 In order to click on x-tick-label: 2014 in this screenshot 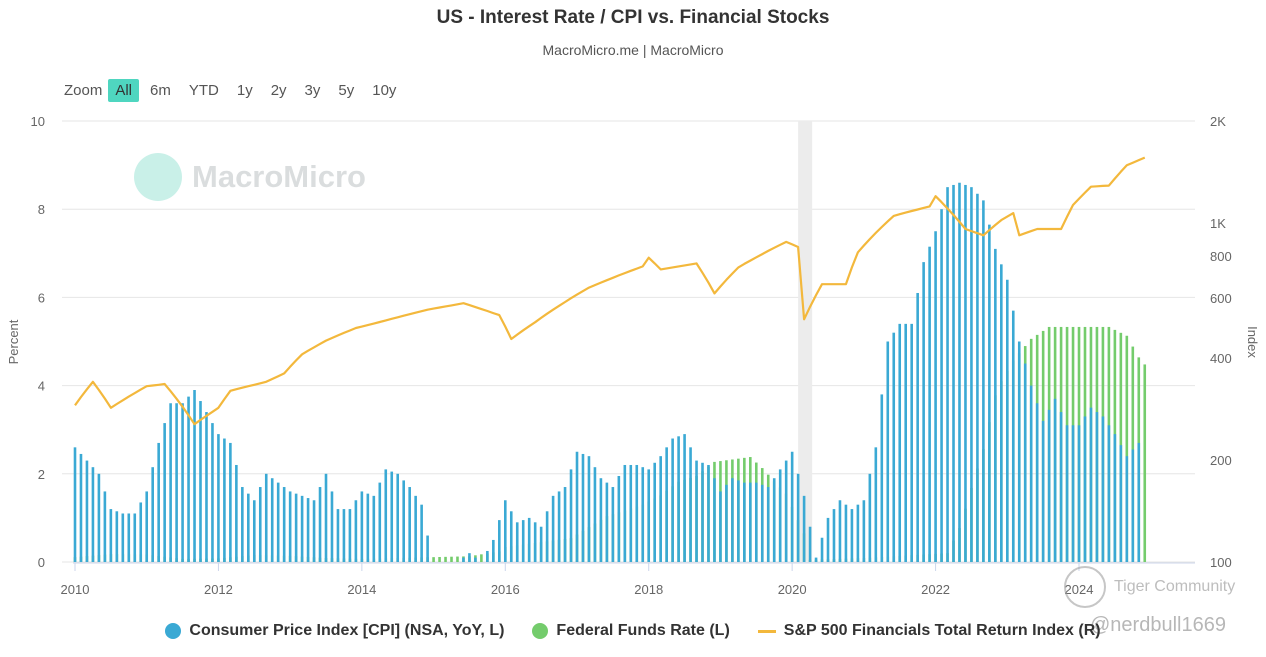, I will do `click(361, 589)`.